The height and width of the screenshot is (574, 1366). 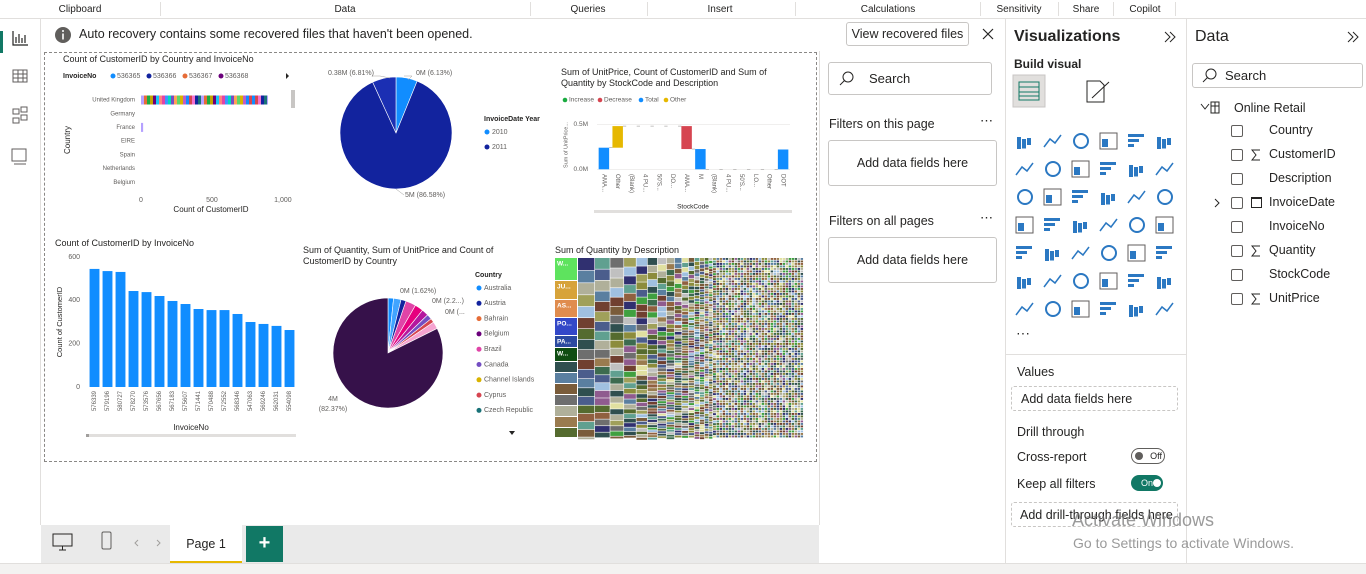 I want to click on field-name: InvoiceDate, so click(x=1302, y=202).